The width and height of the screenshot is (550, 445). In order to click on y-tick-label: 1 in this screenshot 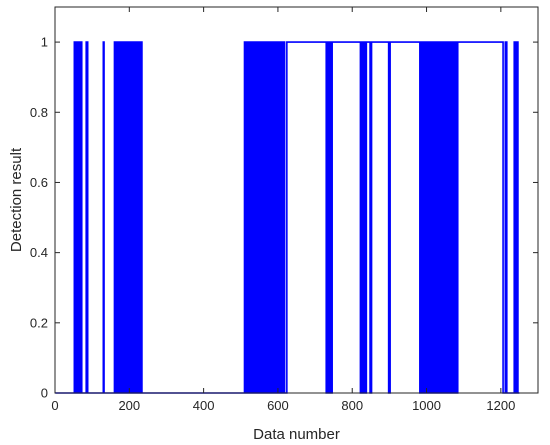, I will do `click(44, 42)`.